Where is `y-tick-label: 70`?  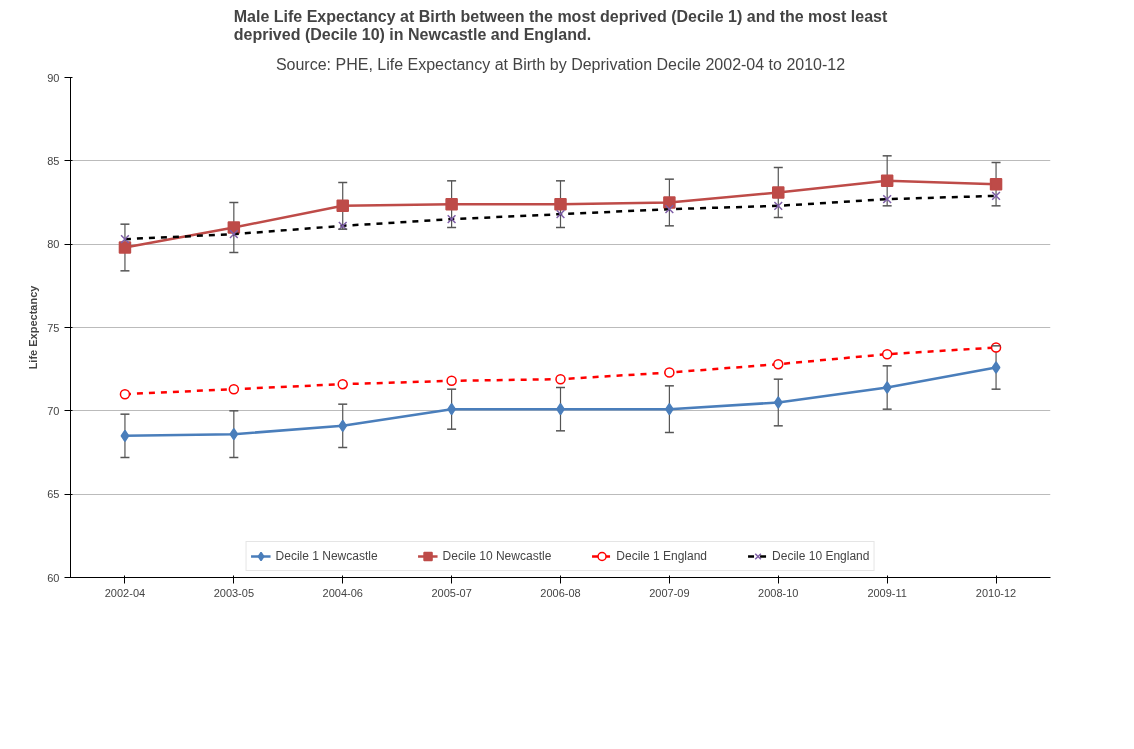
y-tick-label: 70 is located at coordinates (53, 410).